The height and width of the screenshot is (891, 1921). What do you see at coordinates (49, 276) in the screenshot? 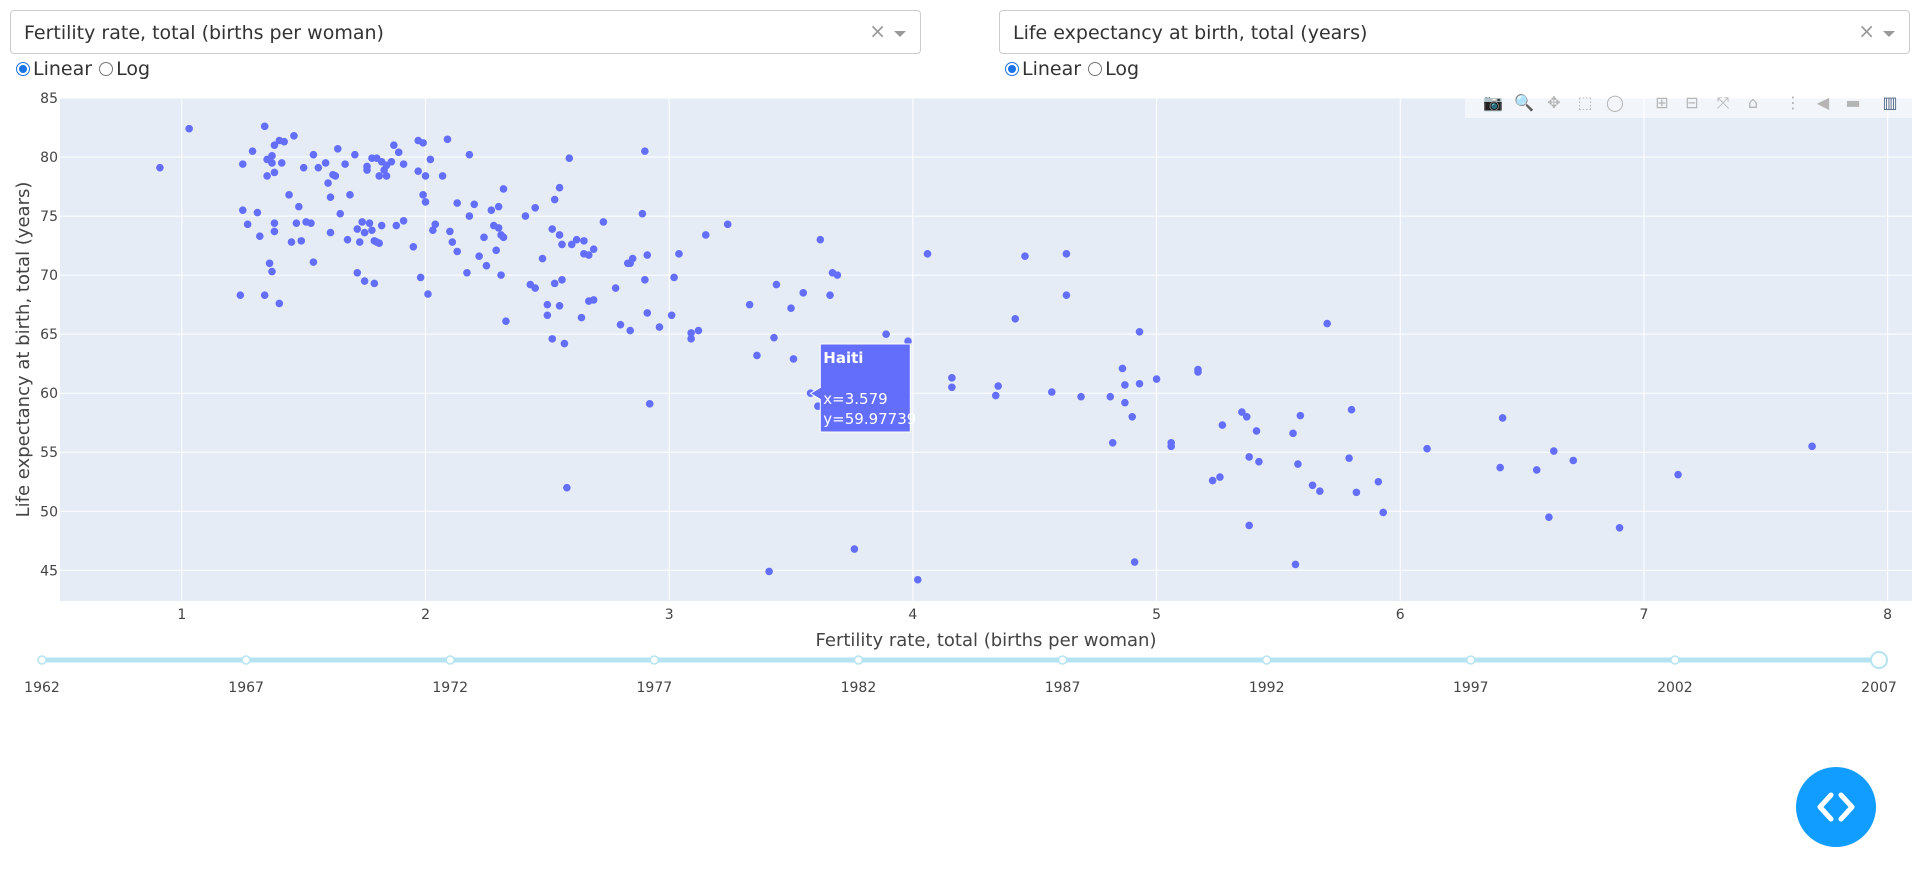
I see `y-tick-label: 70` at bounding box center [49, 276].